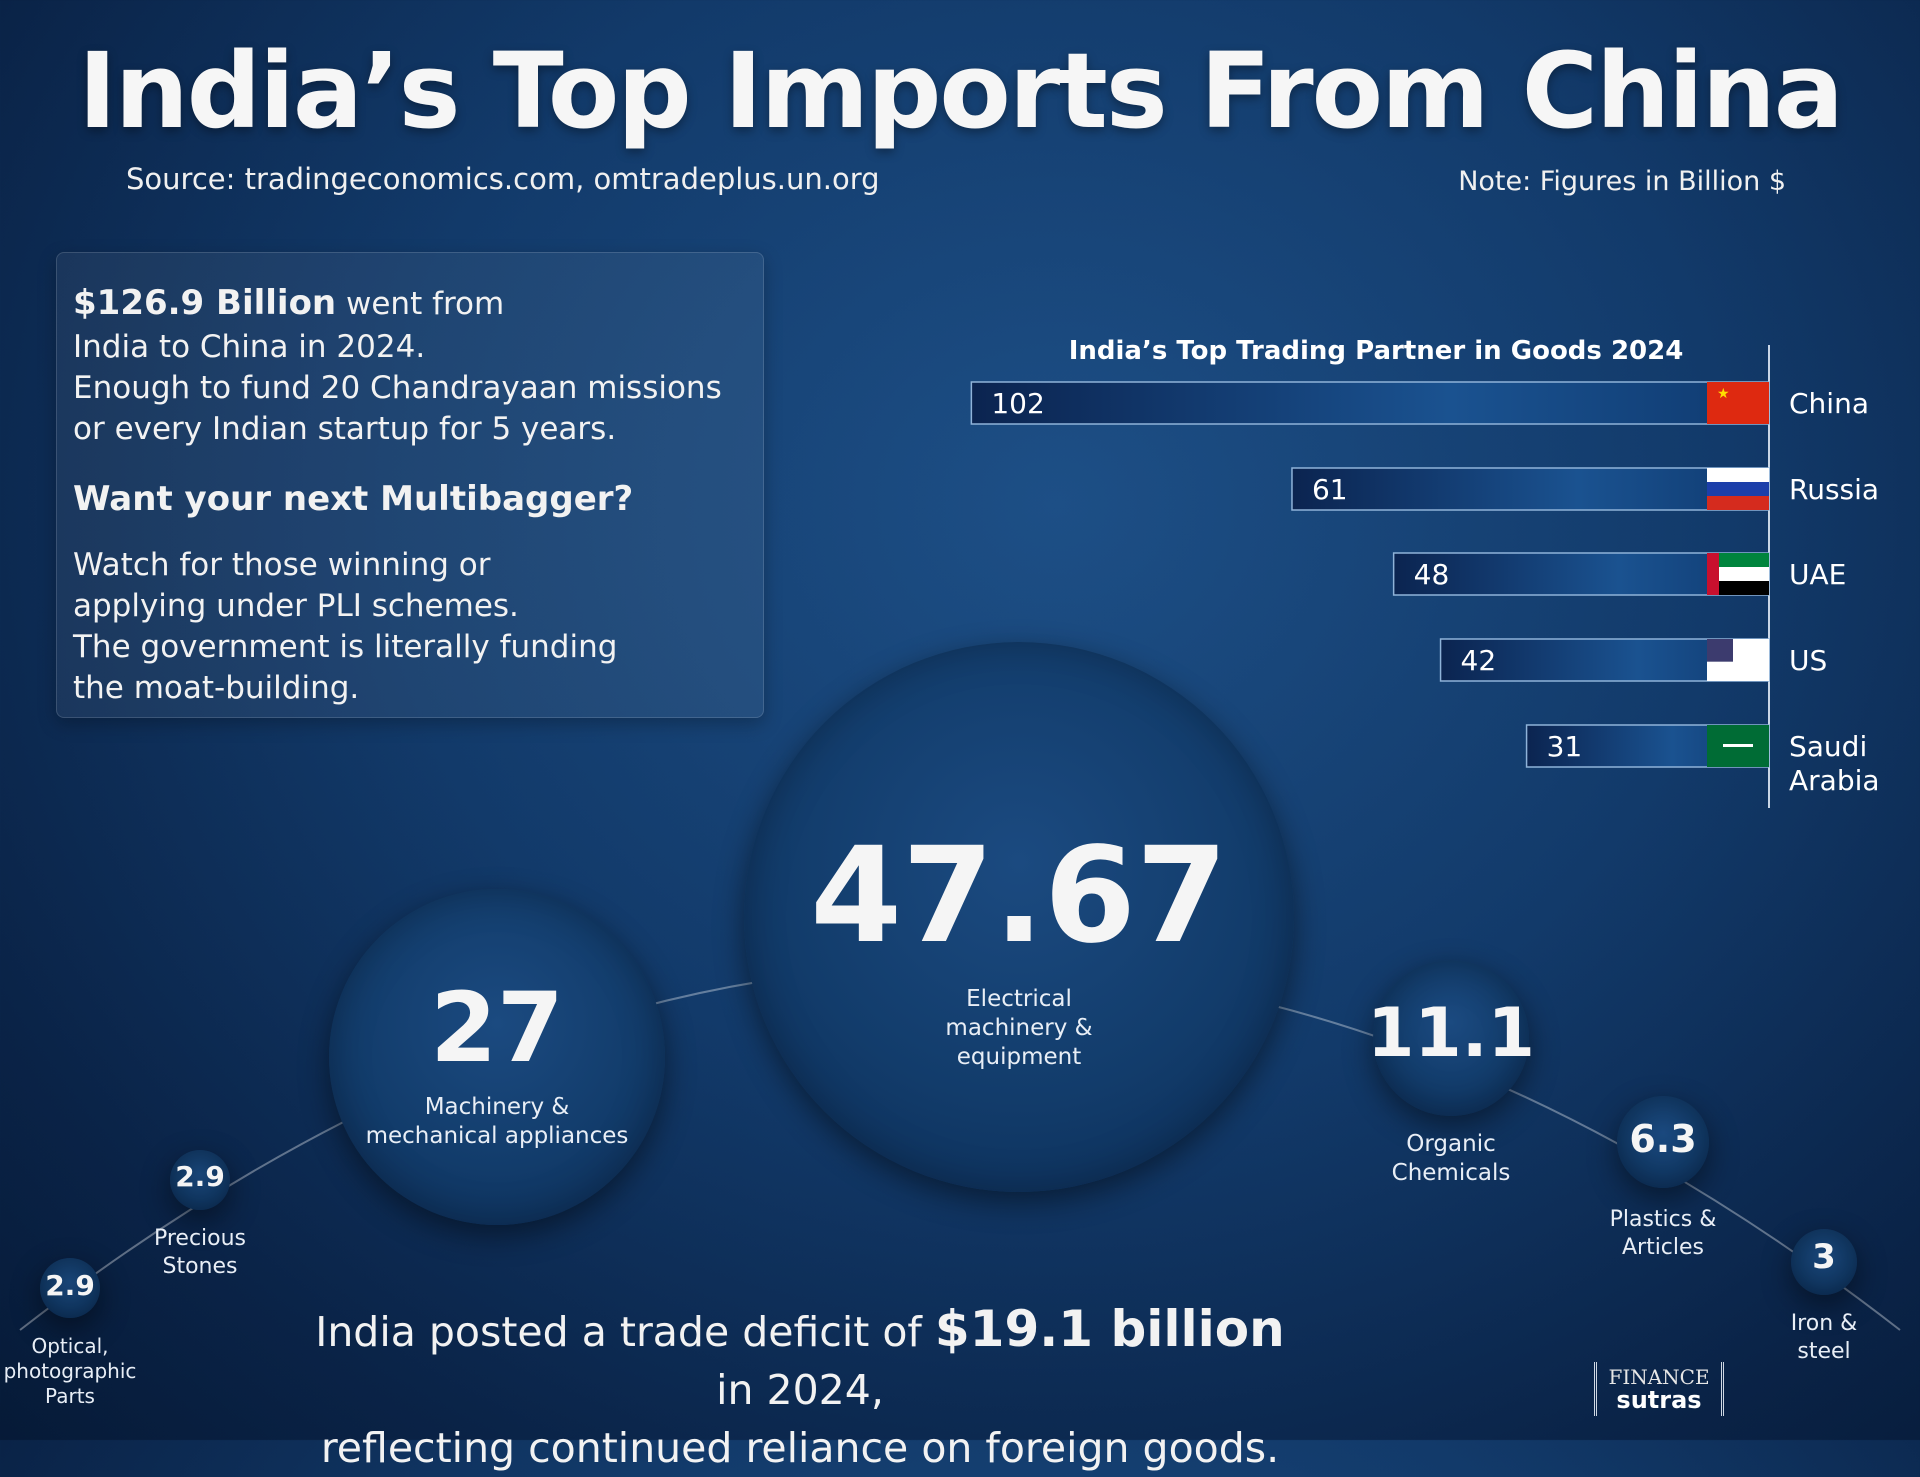  I want to click on bar-label-saudi-arabia: Saudi Arabia, so click(1834, 763).